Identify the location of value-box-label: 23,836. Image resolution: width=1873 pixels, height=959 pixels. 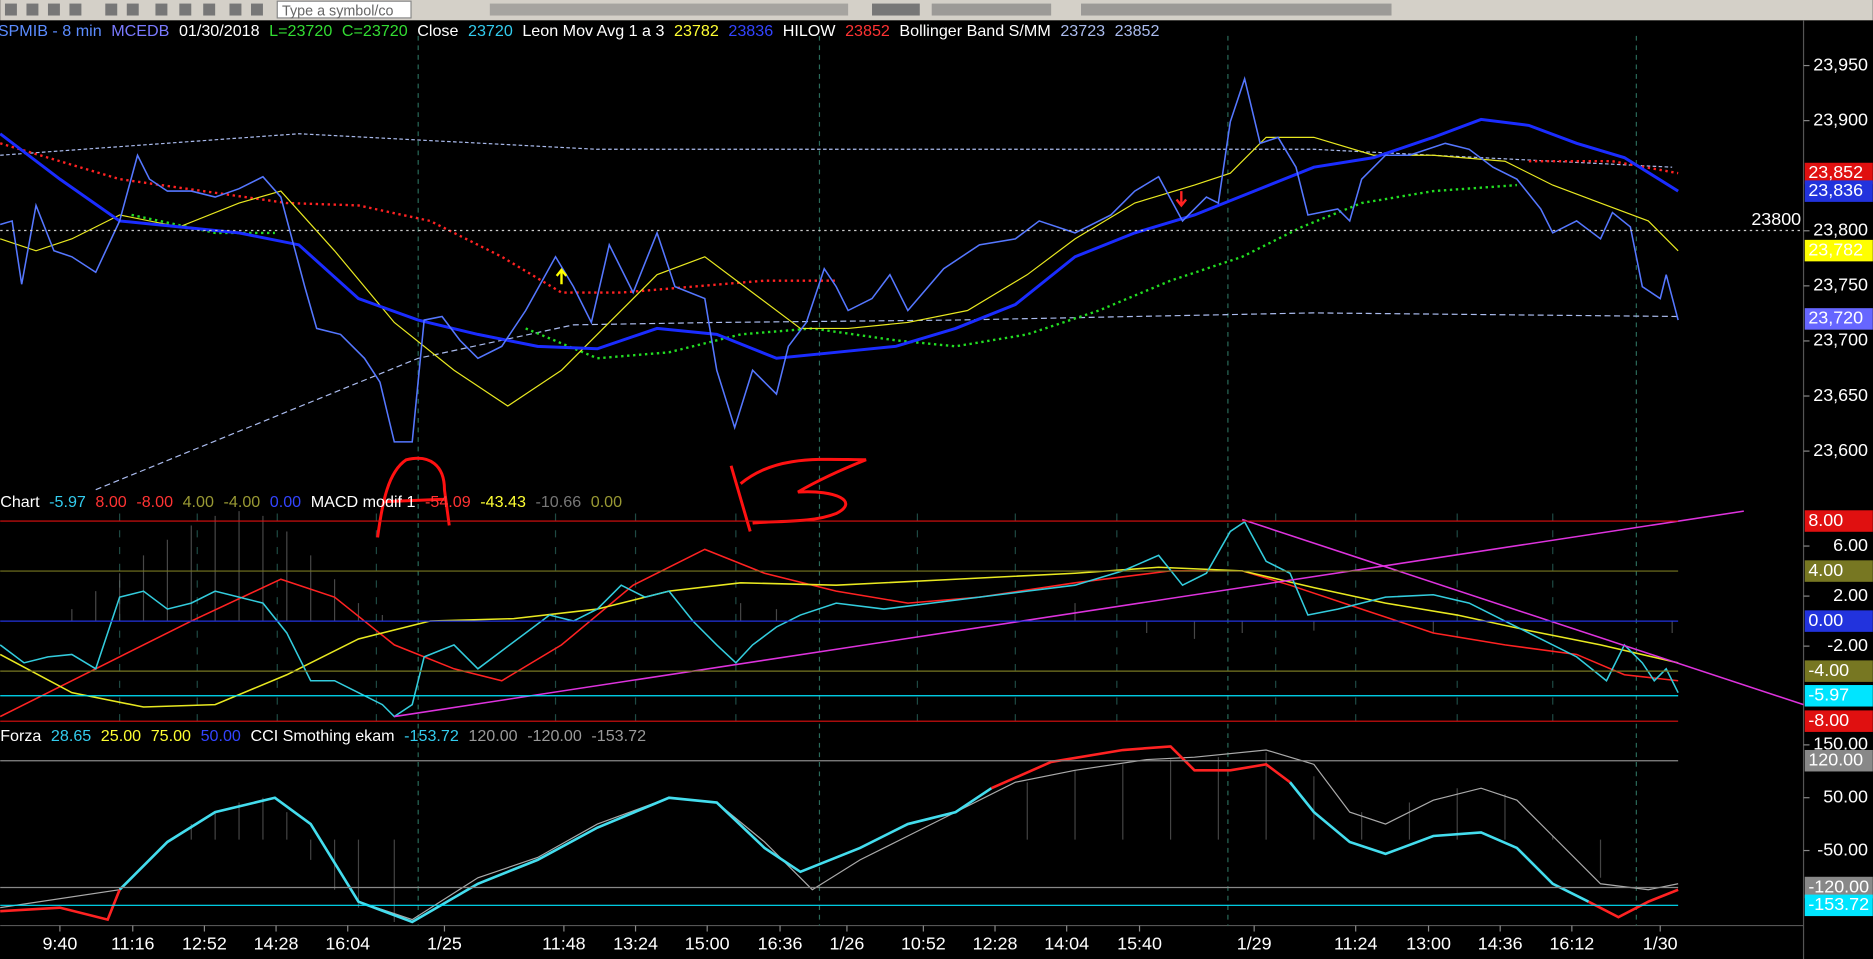
(1835, 190).